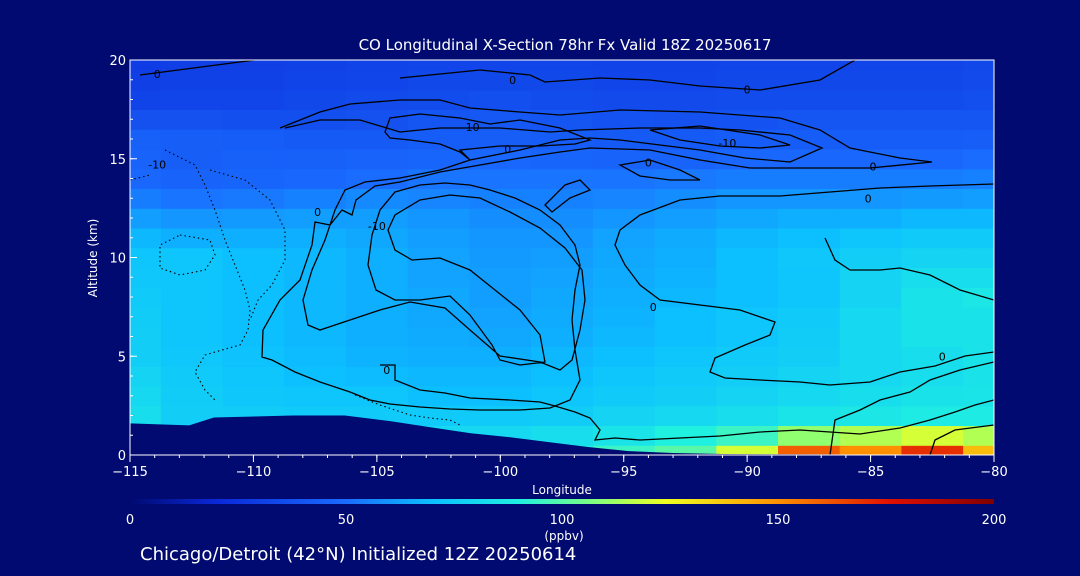 This screenshot has height=576, width=1080. I want to click on x-tick-label: −95, so click(623, 472).